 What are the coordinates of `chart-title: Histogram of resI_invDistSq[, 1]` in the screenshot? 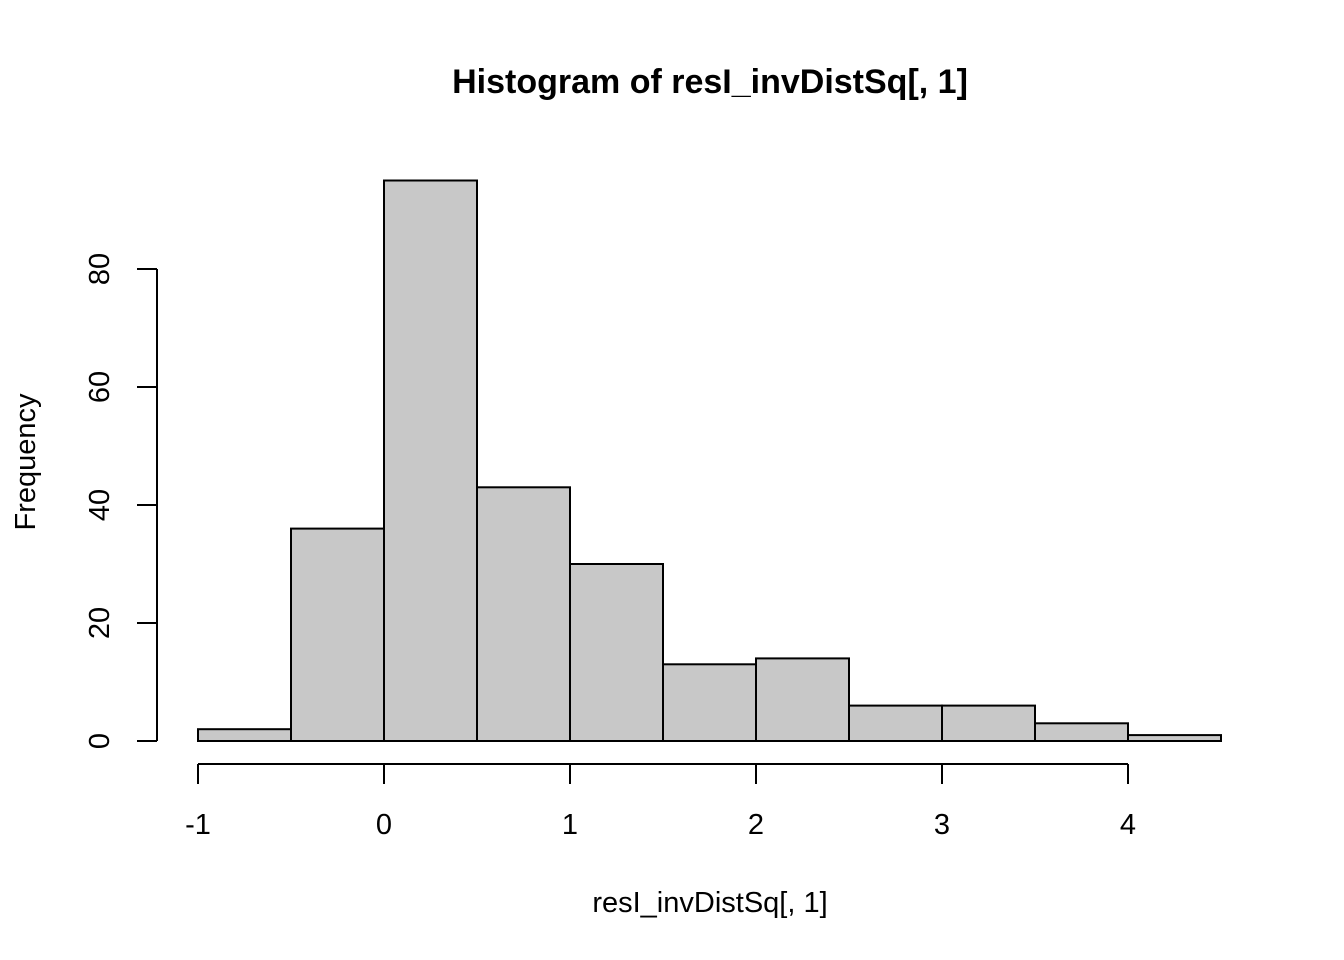 It's located at (710, 82).